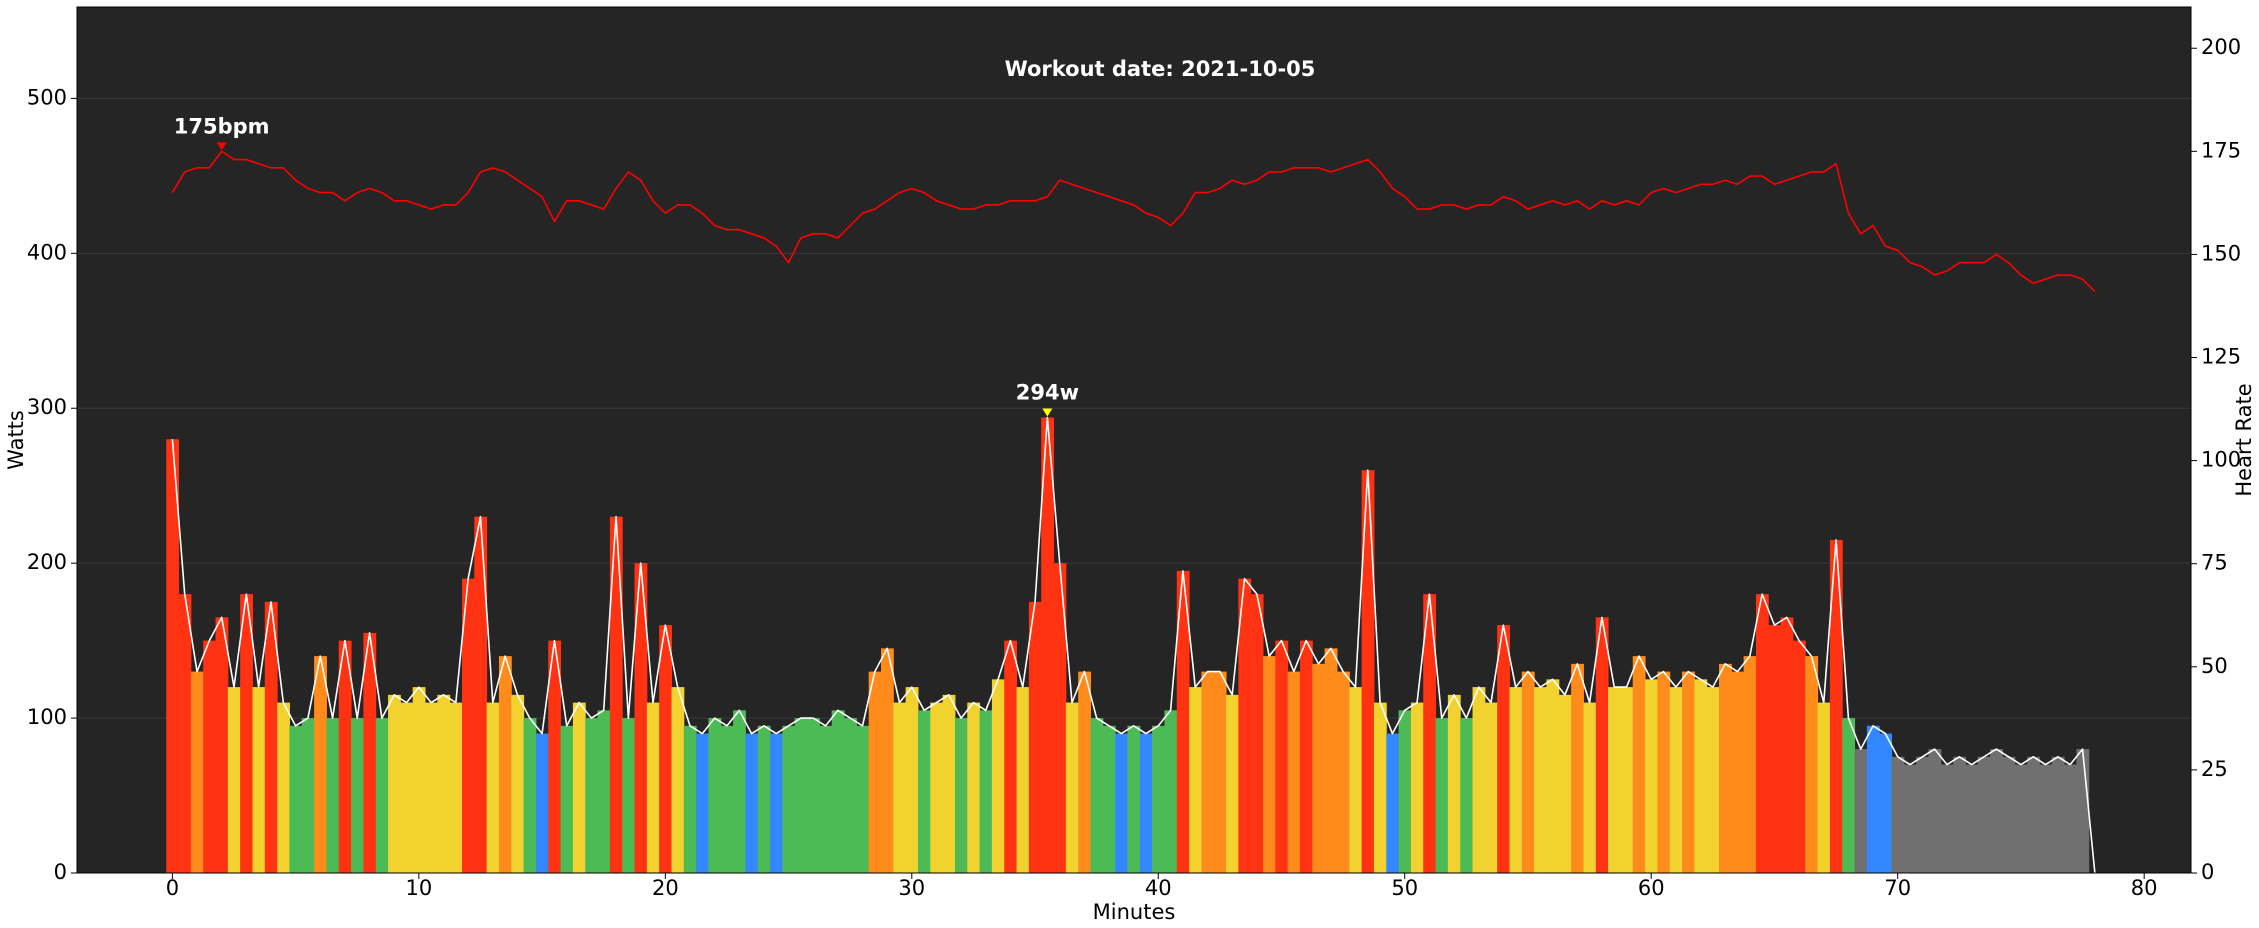 The image size is (2259, 928). What do you see at coordinates (2214, 666) in the screenshot?
I see `y2-tick-label: 50` at bounding box center [2214, 666].